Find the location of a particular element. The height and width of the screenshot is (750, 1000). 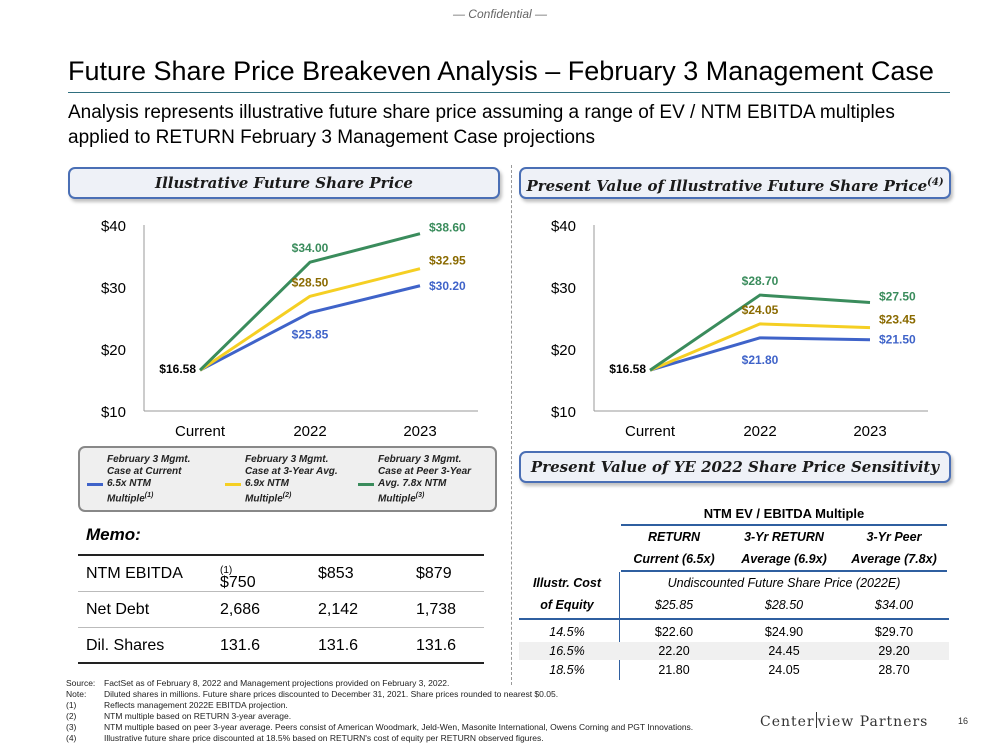

data-label: $21.50 is located at coordinates (897, 340).